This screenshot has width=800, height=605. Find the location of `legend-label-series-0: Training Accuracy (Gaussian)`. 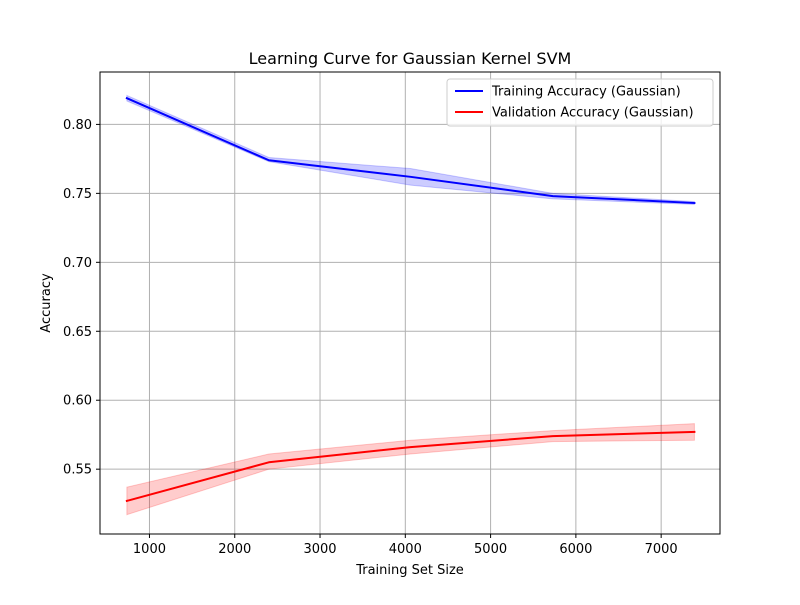

legend-label-series-0: Training Accuracy (Gaussian) is located at coordinates (586, 92).